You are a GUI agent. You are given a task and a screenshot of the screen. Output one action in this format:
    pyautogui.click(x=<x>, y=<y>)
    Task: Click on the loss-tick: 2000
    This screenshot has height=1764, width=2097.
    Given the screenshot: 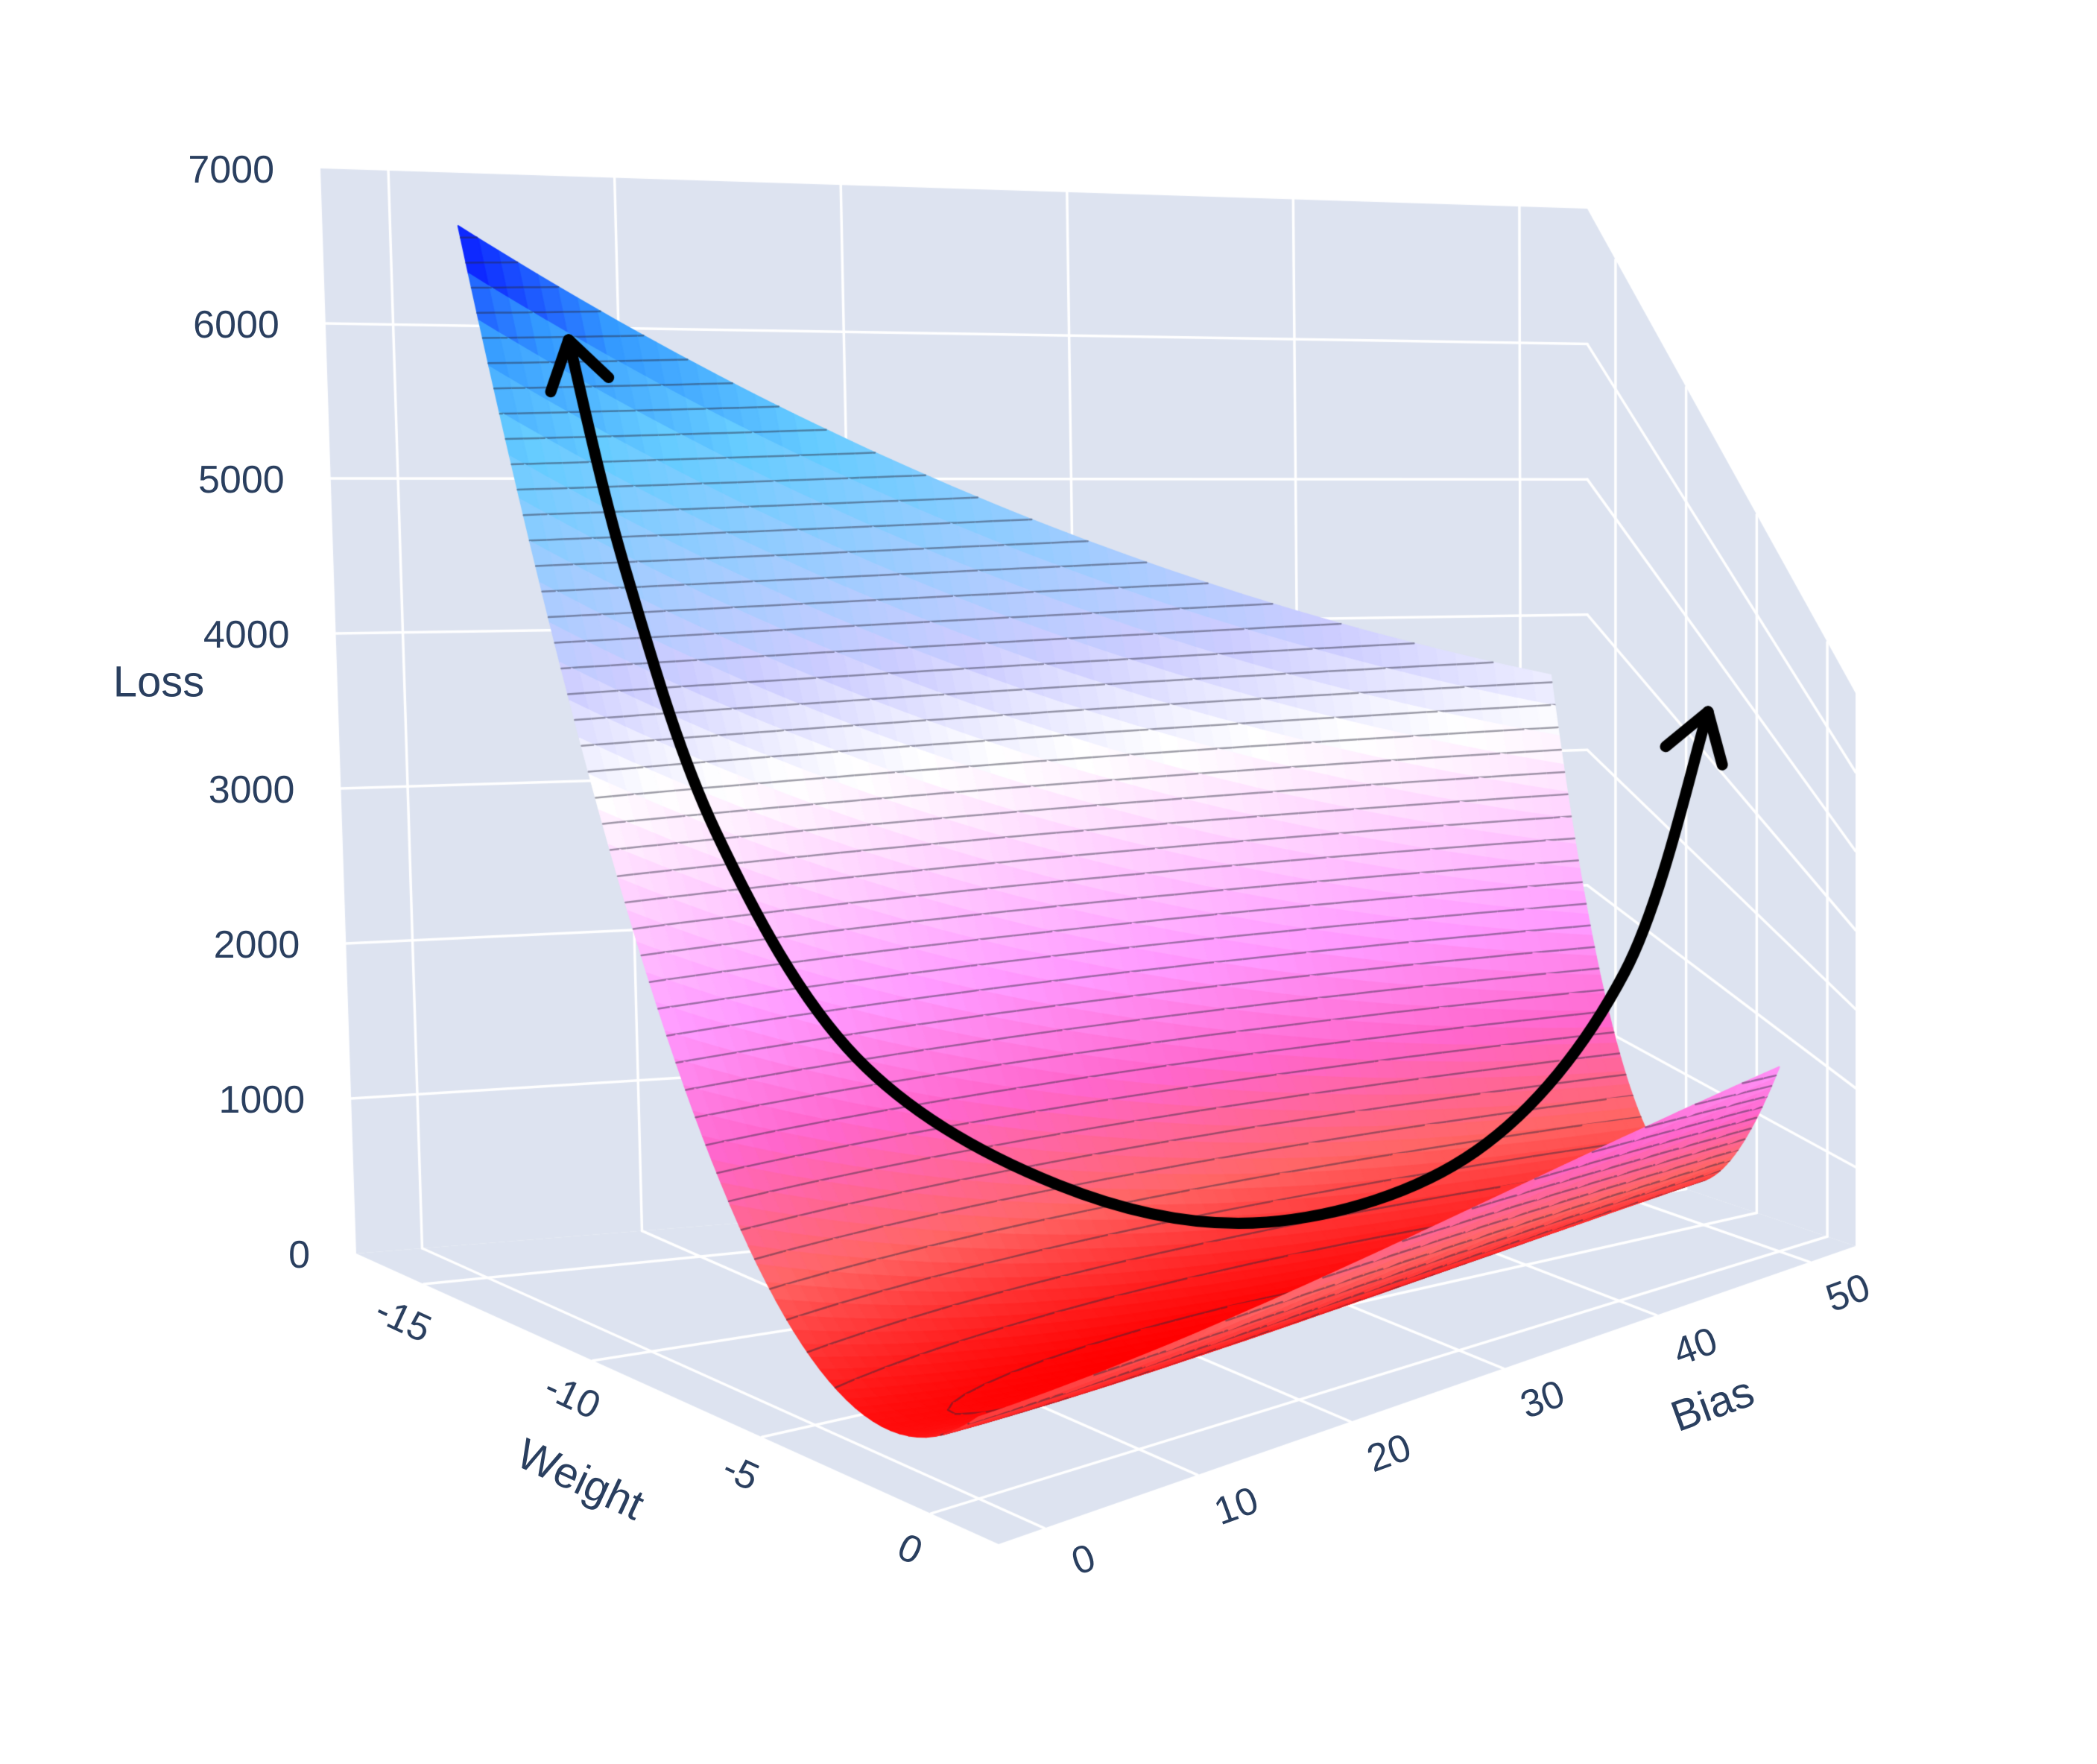 What is the action you would take?
    pyautogui.click(x=256, y=945)
    